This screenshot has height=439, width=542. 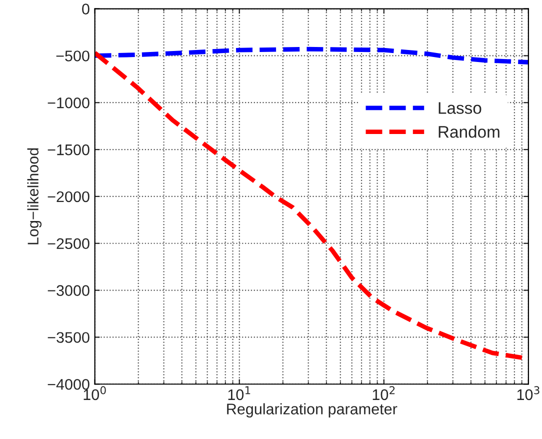 What do you see at coordinates (73, 56) in the screenshot?
I see `y-tick-label: −500` at bounding box center [73, 56].